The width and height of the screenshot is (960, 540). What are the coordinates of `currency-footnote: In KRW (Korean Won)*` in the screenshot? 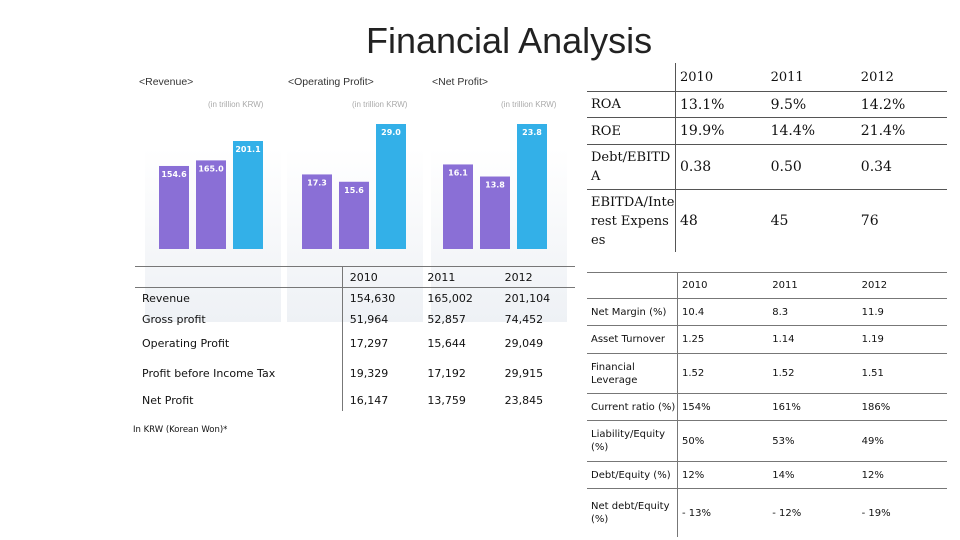 It's located at (180, 430).